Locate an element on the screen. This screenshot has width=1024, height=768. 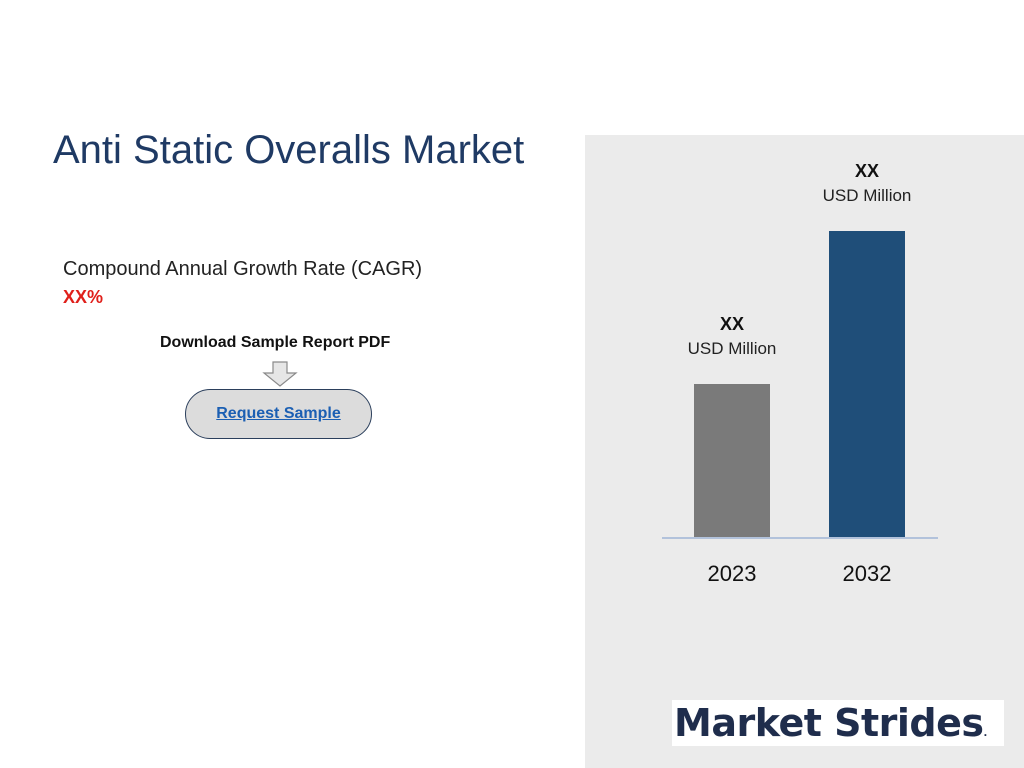
cagr-label: Compound Annual Growth Rate (CAGR) is located at coordinates (243, 269).